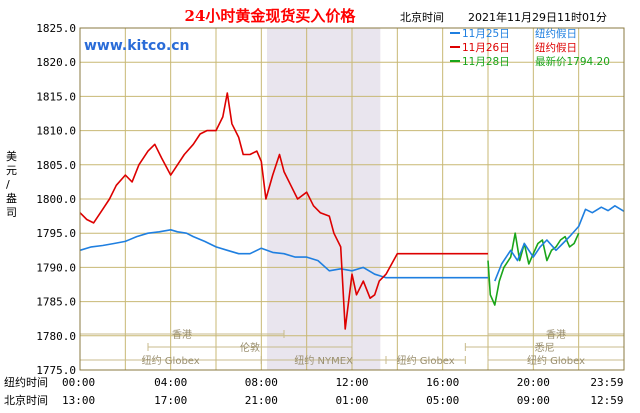  I want to click on y-tick-label: 1825.0, so click(56, 28).